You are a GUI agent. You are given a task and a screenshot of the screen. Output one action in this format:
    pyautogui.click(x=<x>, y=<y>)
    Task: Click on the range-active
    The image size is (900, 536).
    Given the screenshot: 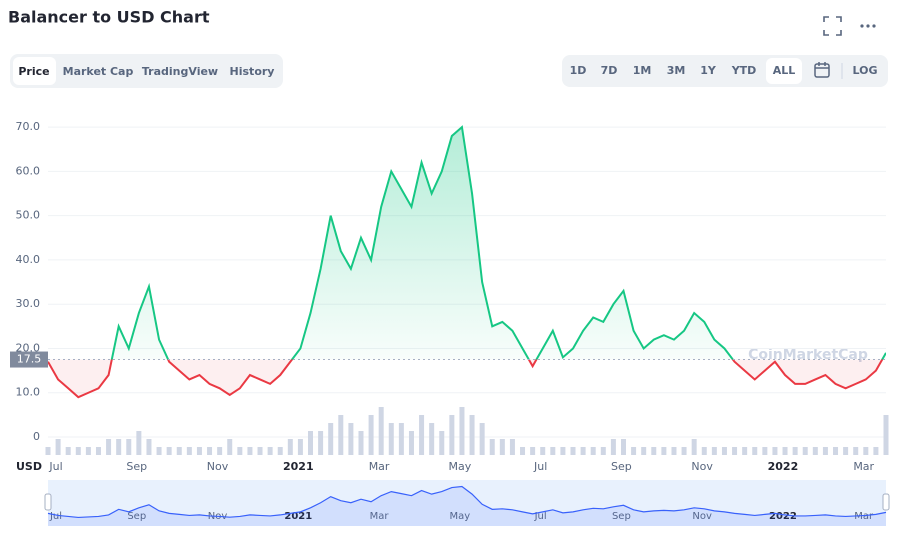 What is the action you would take?
    pyautogui.click(x=784, y=71)
    